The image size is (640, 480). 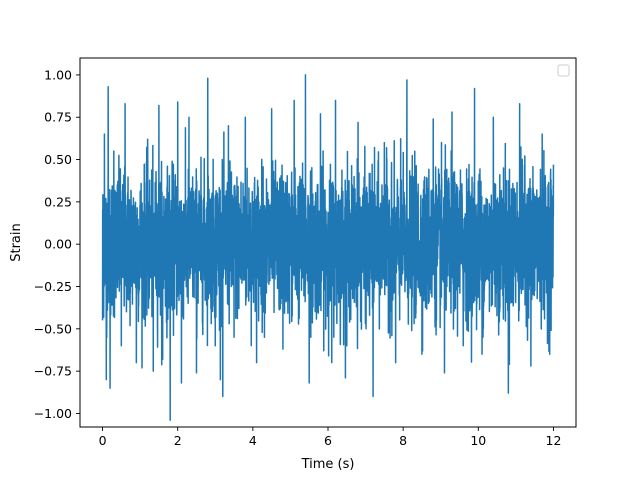 I want to click on x-tick-label: 8, so click(x=403, y=440).